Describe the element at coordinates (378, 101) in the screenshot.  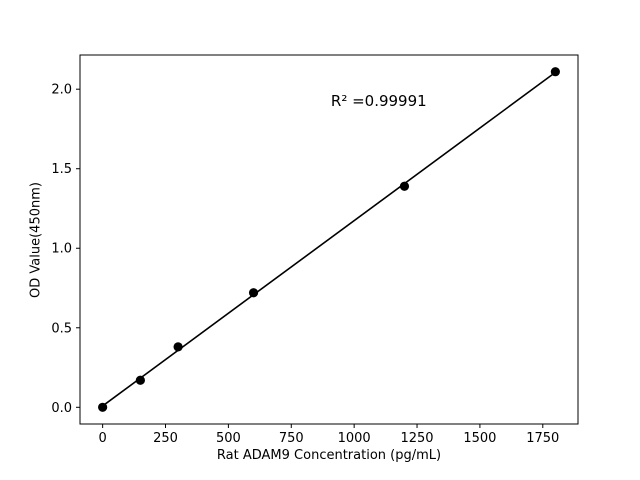
I see `r-squared-annotation: R² =0.99991` at that location.